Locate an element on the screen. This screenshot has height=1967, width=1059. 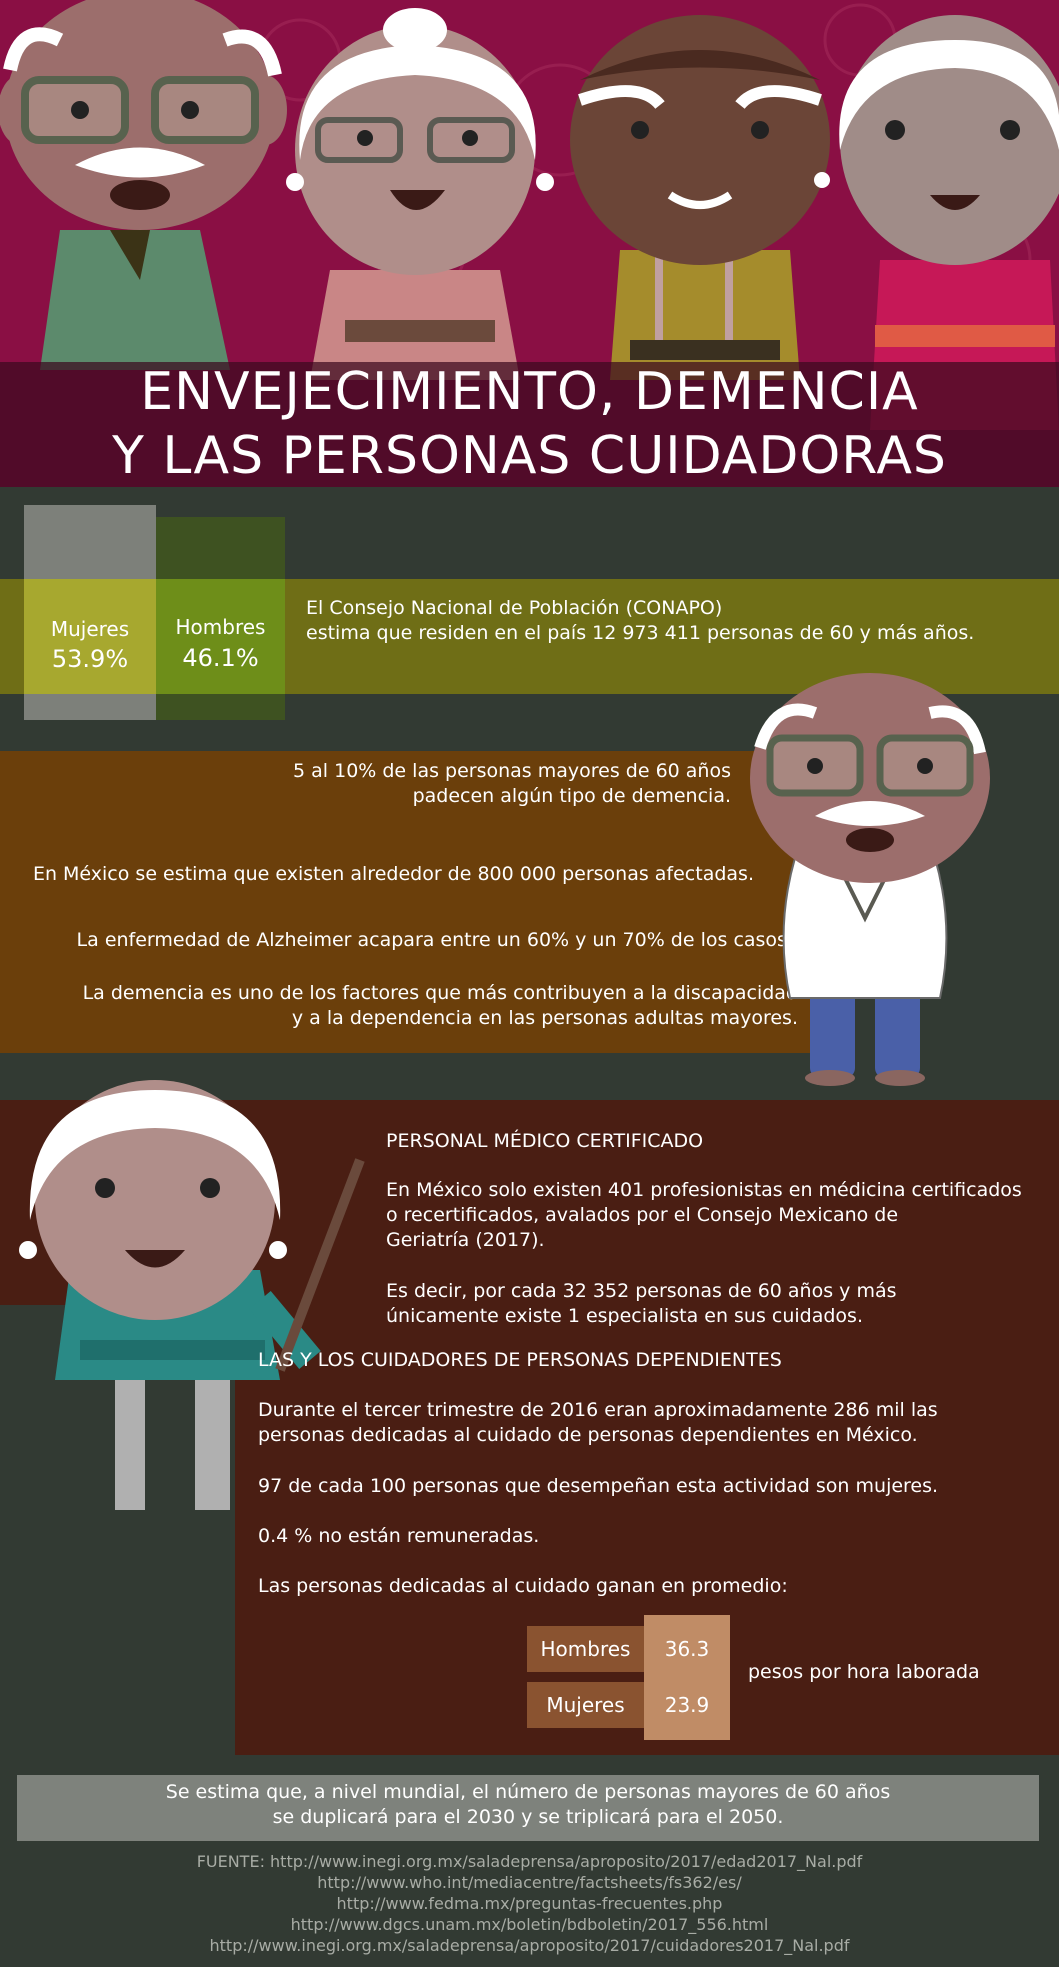
men-column-highlight is located at coordinates (220, 636).